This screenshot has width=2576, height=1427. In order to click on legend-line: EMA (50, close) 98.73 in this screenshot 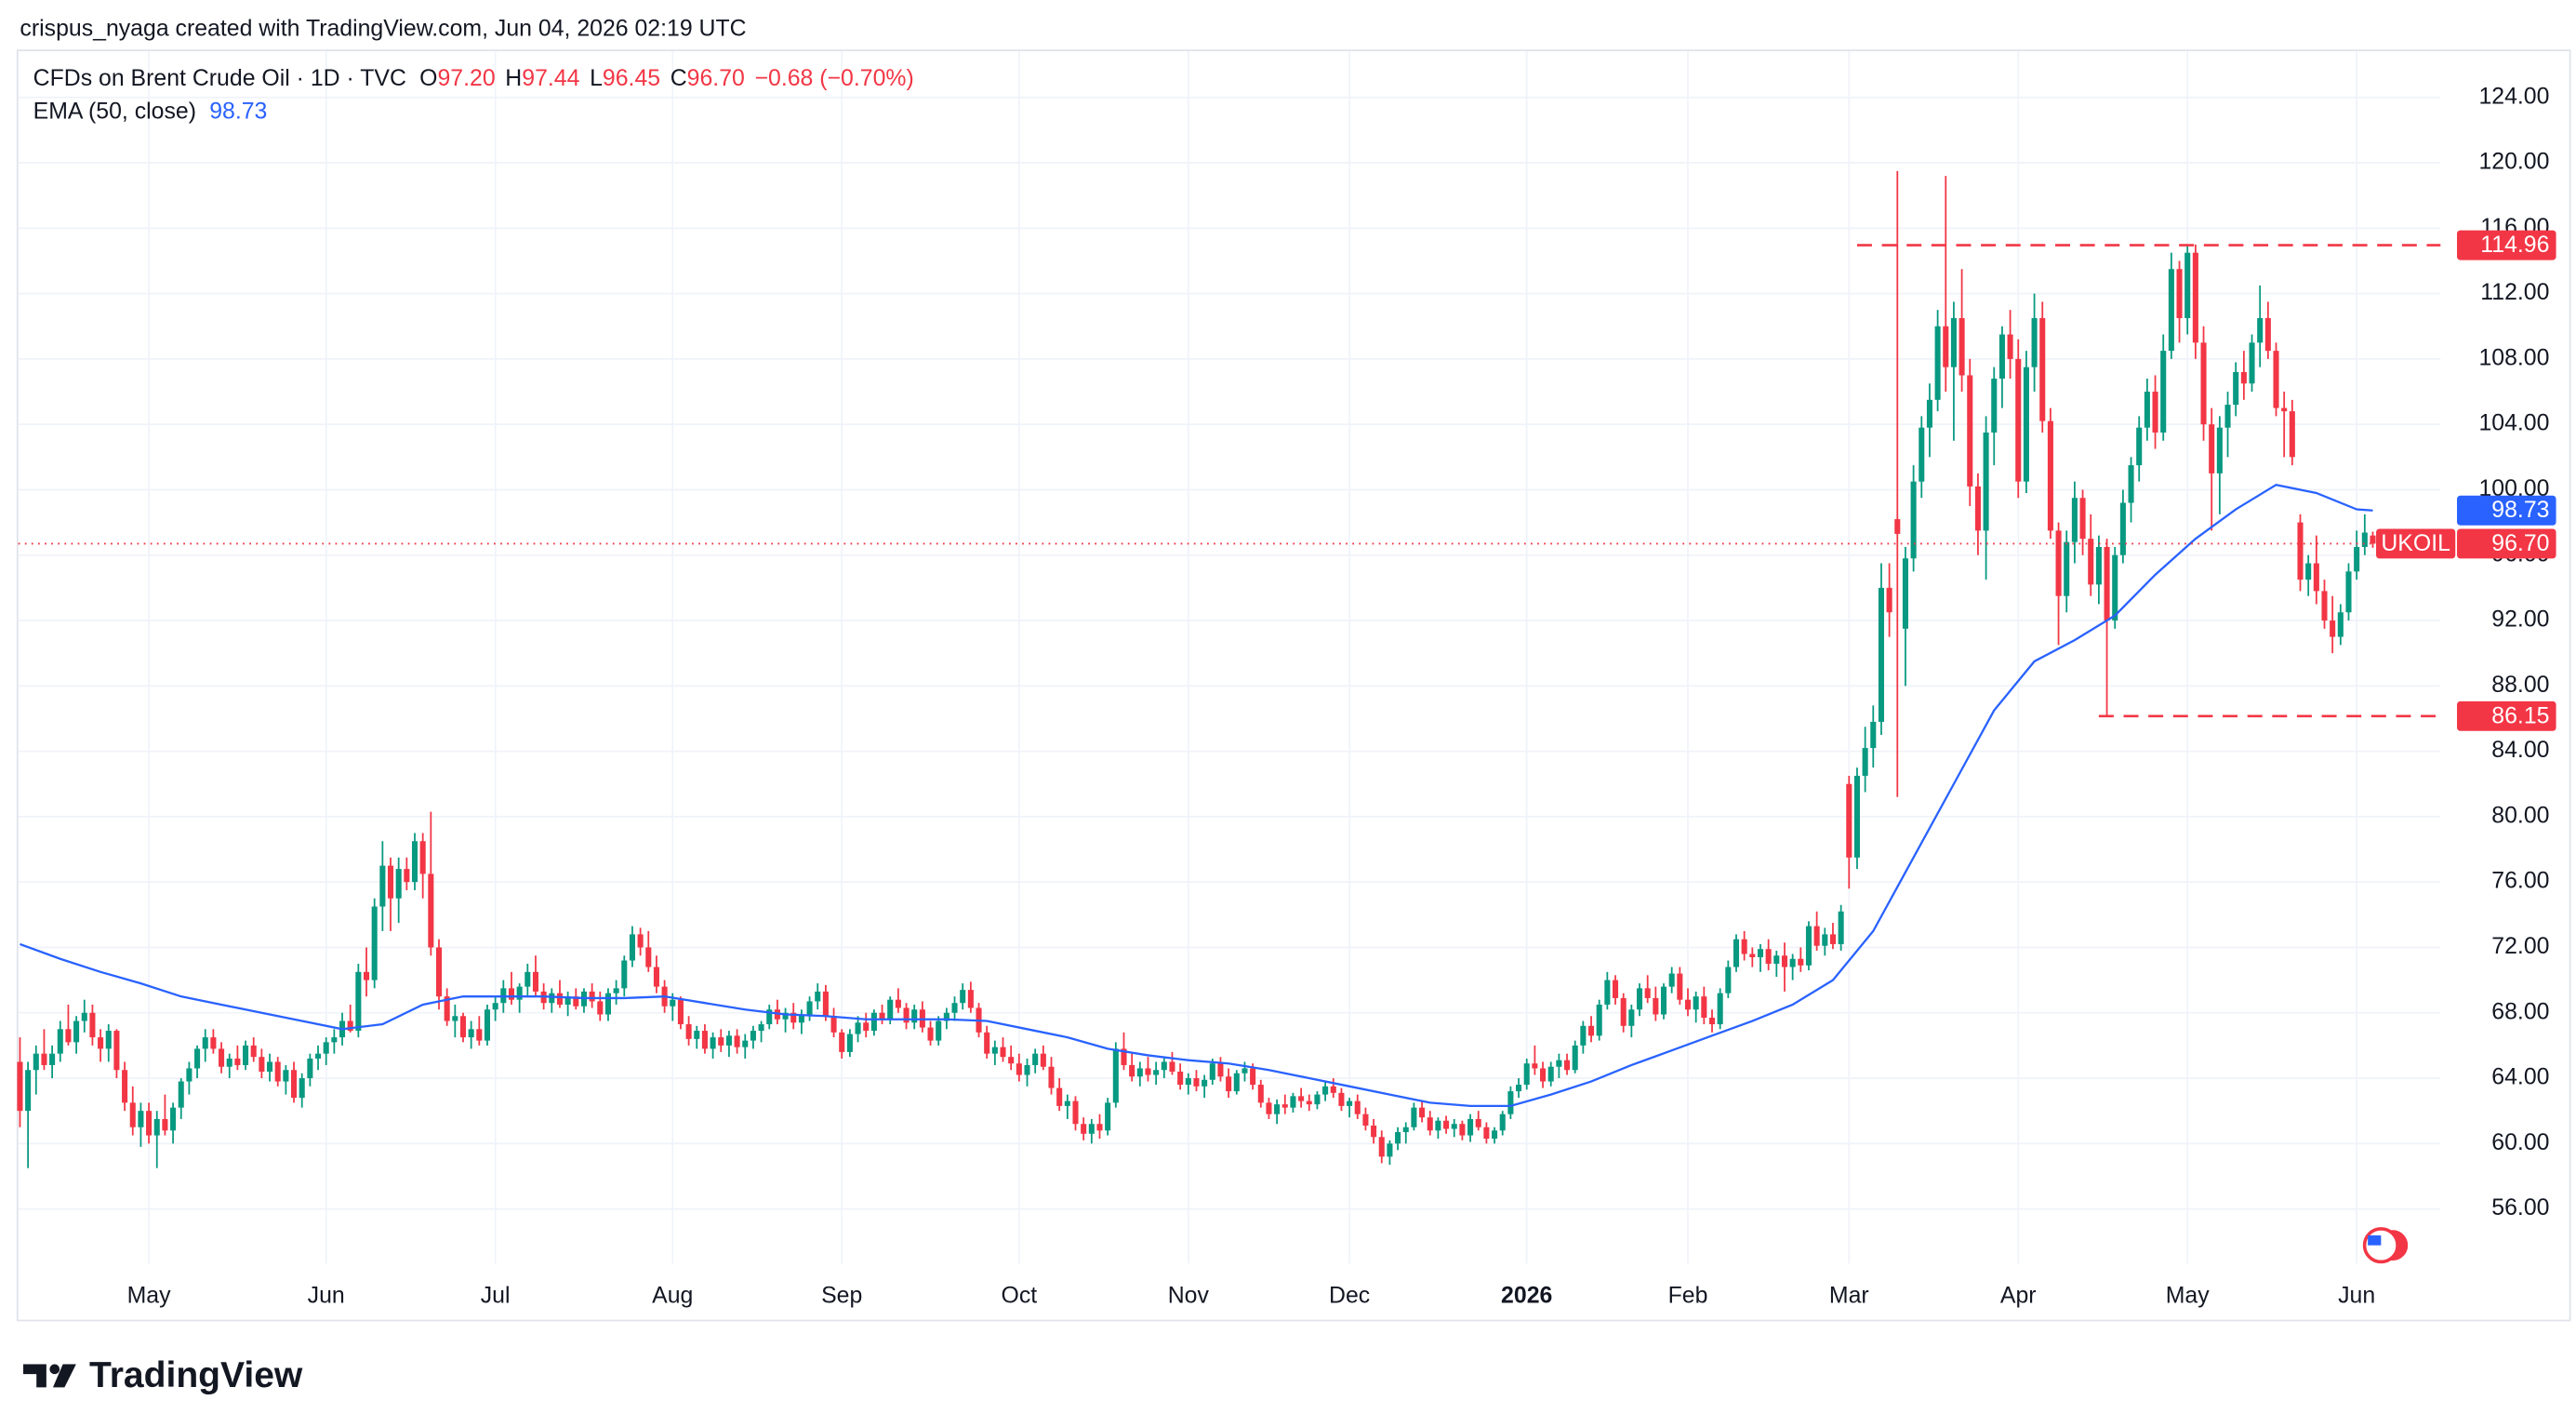, I will do `click(150, 111)`.